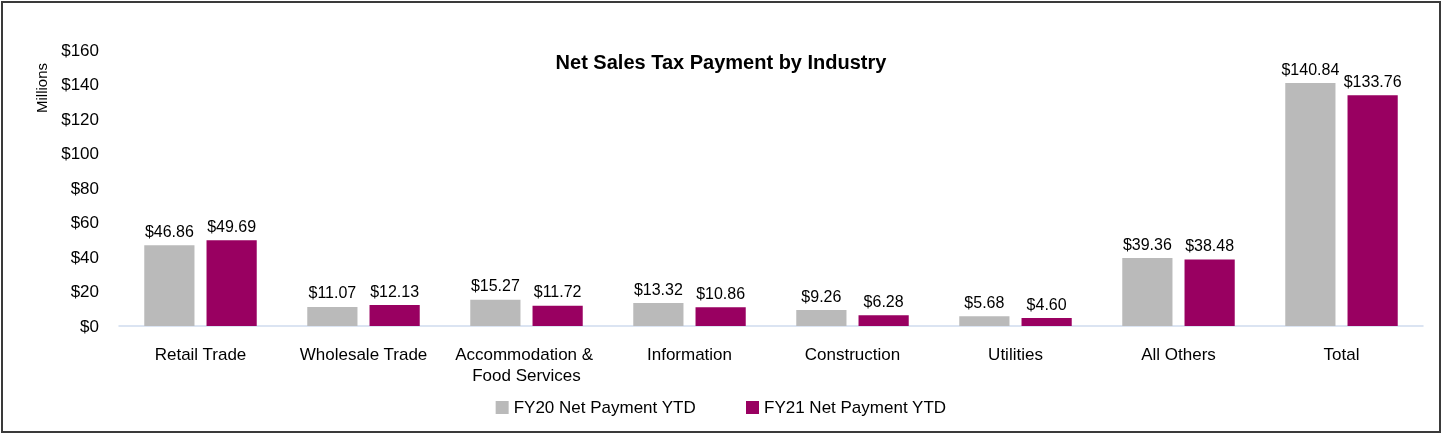  Describe the element at coordinates (169, 231) in the screenshot. I see `data-label: $46.86` at that location.